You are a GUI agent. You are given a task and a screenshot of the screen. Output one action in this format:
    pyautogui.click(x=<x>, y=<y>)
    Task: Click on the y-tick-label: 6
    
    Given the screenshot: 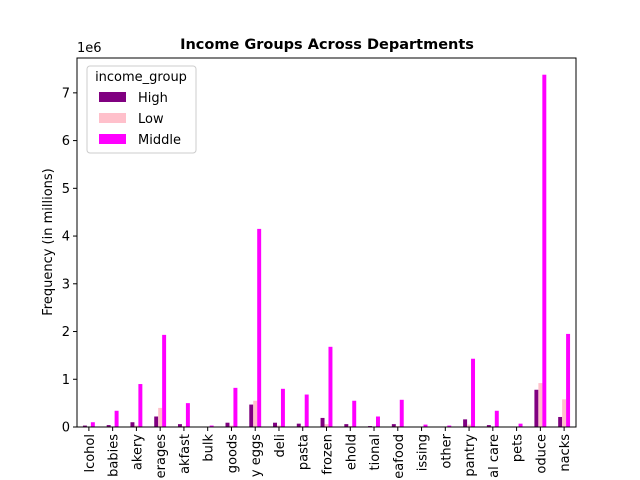 What is the action you would take?
    pyautogui.click(x=66, y=141)
    